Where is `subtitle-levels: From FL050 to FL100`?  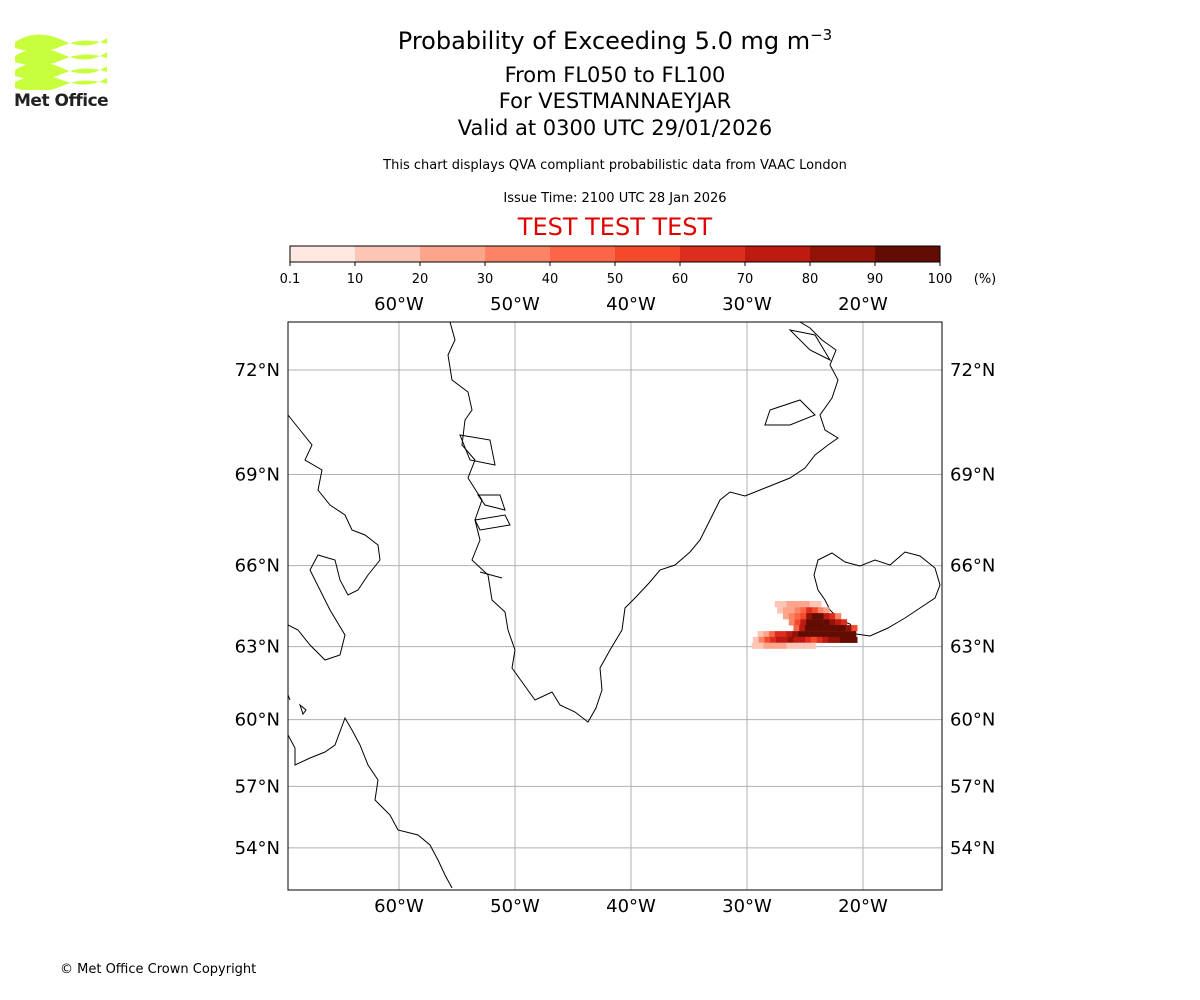 subtitle-levels: From FL050 to FL100 is located at coordinates (615, 75).